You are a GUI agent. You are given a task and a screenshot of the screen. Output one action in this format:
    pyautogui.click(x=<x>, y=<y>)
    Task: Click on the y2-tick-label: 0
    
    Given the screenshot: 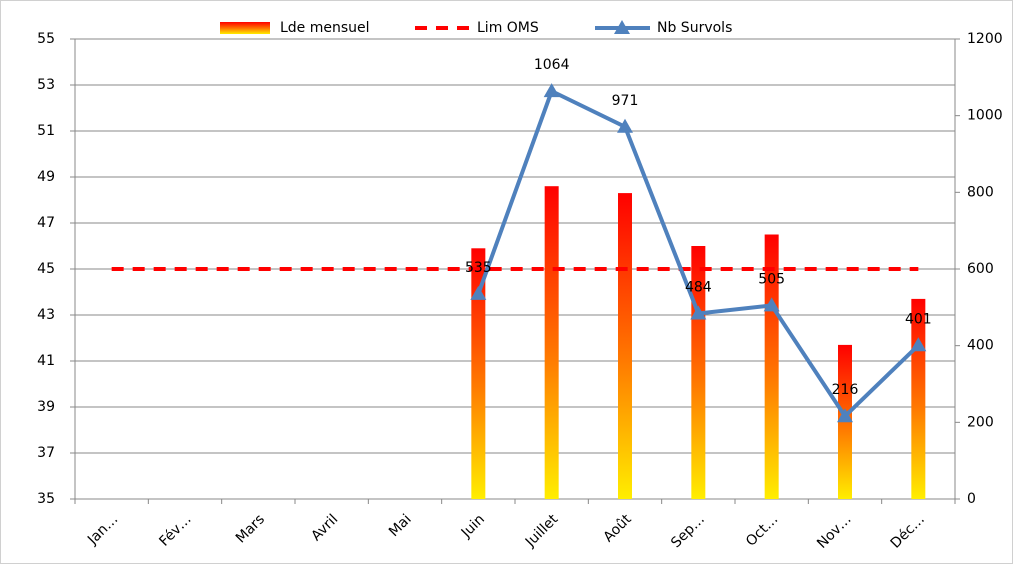 What is the action you would take?
    pyautogui.click(x=971, y=499)
    